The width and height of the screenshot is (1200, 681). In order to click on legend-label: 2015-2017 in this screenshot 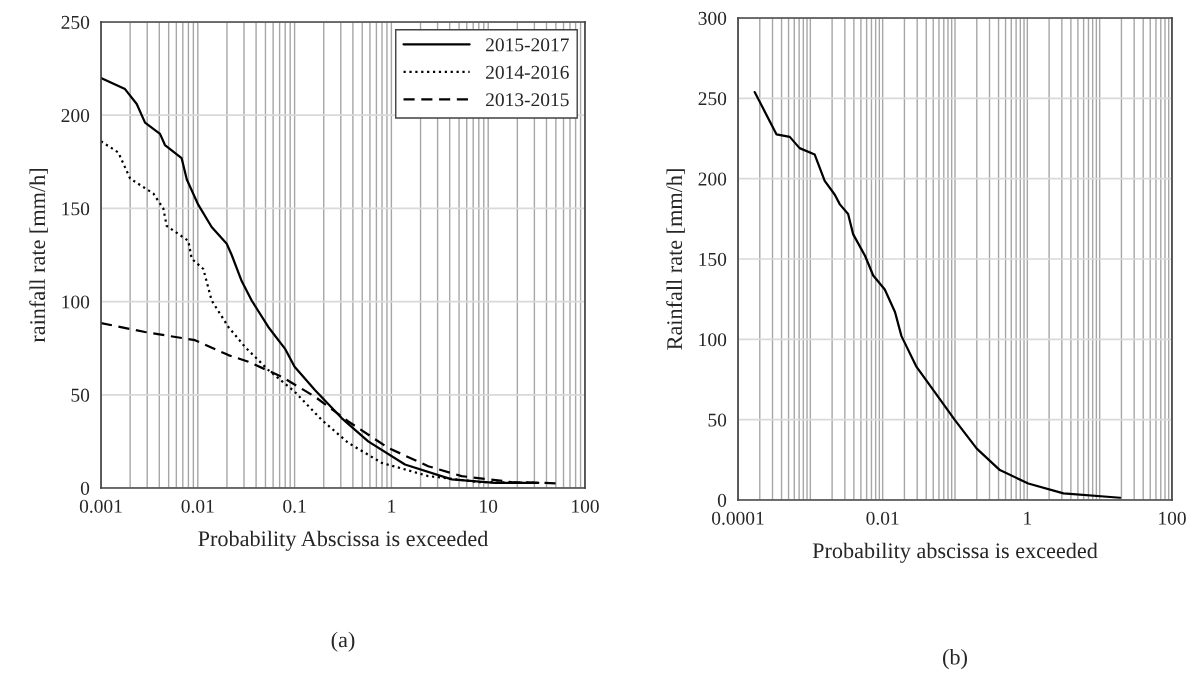, I will do `click(527, 45)`.